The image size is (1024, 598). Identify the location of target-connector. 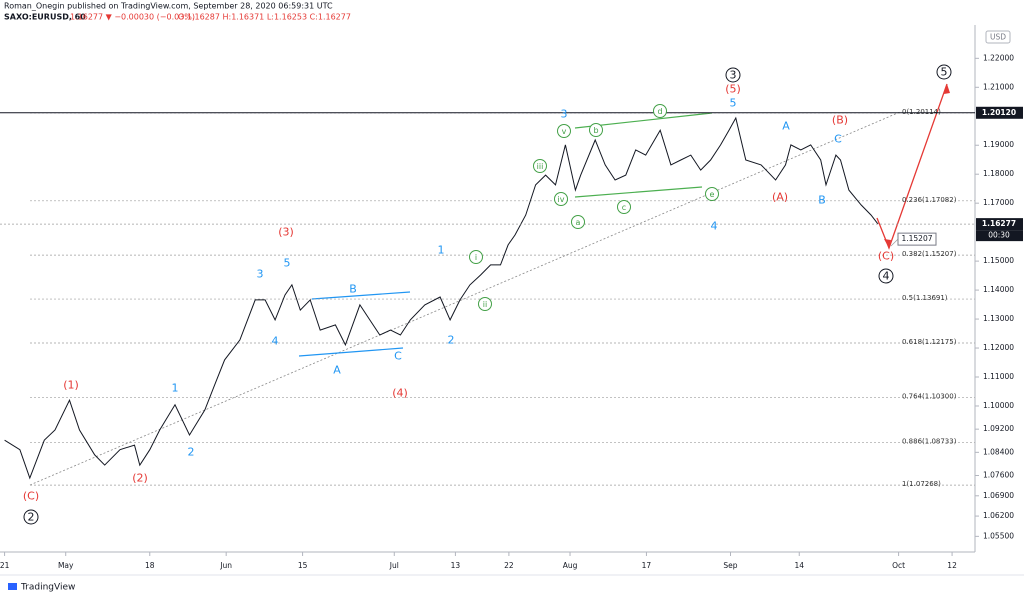
(894, 242).